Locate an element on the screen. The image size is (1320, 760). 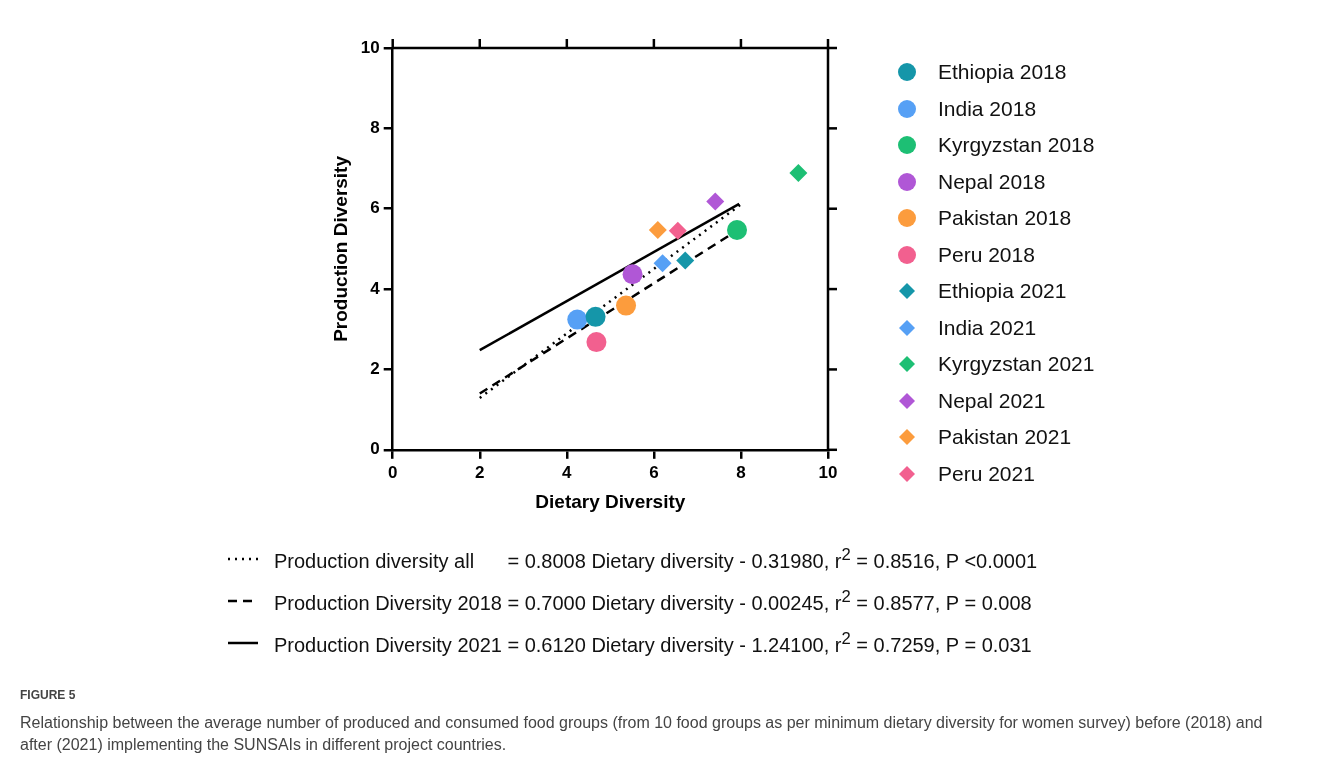
y-tick-label: 8 is located at coordinates (375, 128).